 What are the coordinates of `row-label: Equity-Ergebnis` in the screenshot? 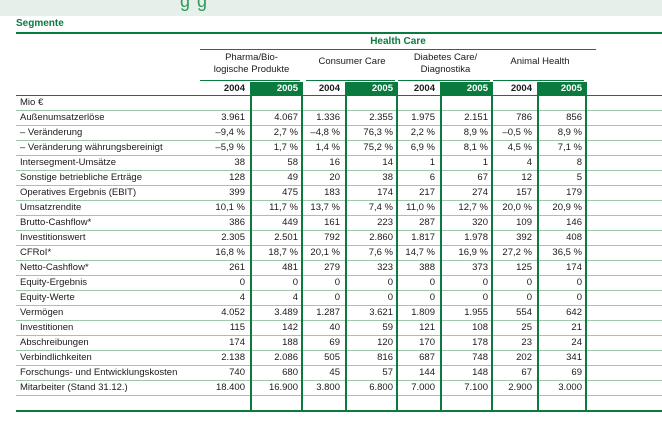 It's located at (54, 282).